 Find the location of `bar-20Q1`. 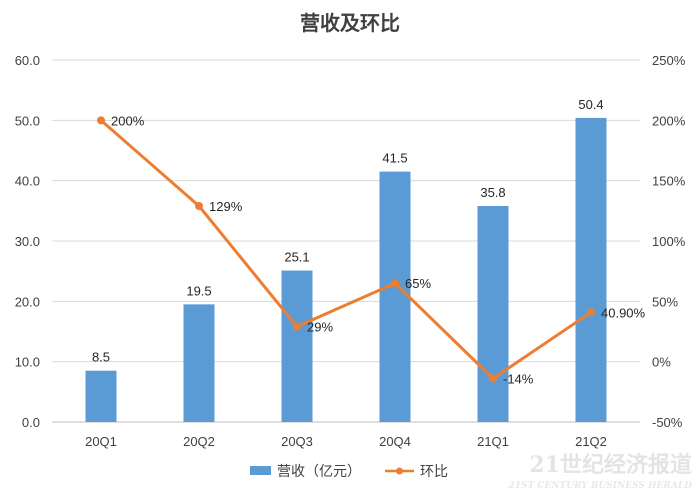

bar-20Q1 is located at coordinates (101, 396).